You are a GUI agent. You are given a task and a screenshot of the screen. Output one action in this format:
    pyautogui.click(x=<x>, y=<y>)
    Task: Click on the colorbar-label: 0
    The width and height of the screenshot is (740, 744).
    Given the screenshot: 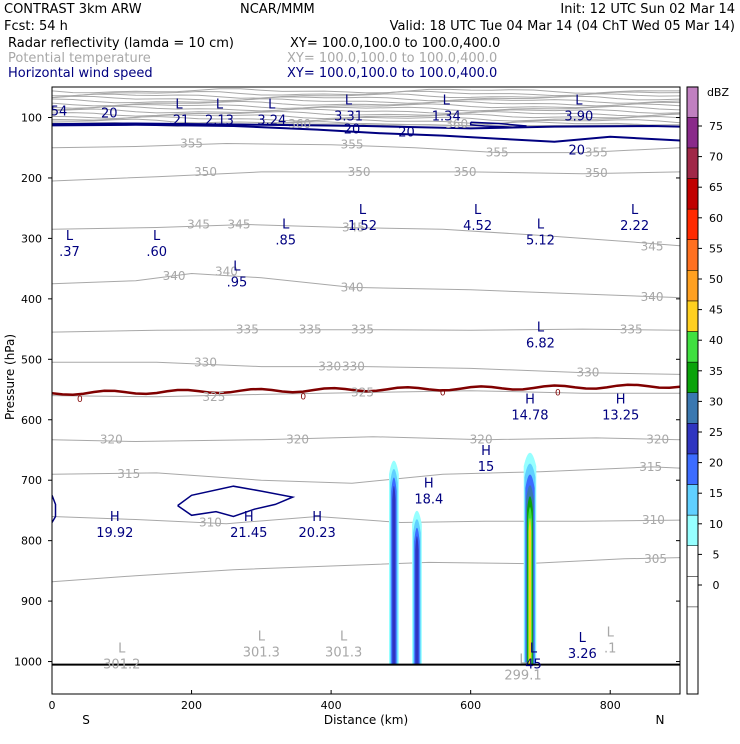 What is the action you would take?
    pyautogui.click(x=716, y=585)
    